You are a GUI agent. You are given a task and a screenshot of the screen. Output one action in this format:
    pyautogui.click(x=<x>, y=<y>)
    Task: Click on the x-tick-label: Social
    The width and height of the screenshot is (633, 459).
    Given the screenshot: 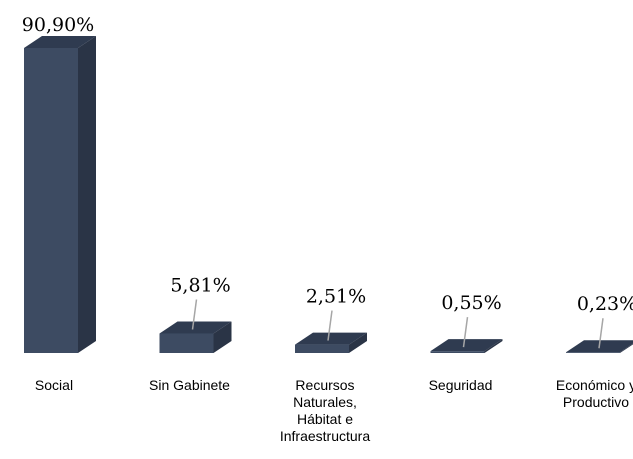 What is the action you would take?
    pyautogui.click(x=54, y=385)
    